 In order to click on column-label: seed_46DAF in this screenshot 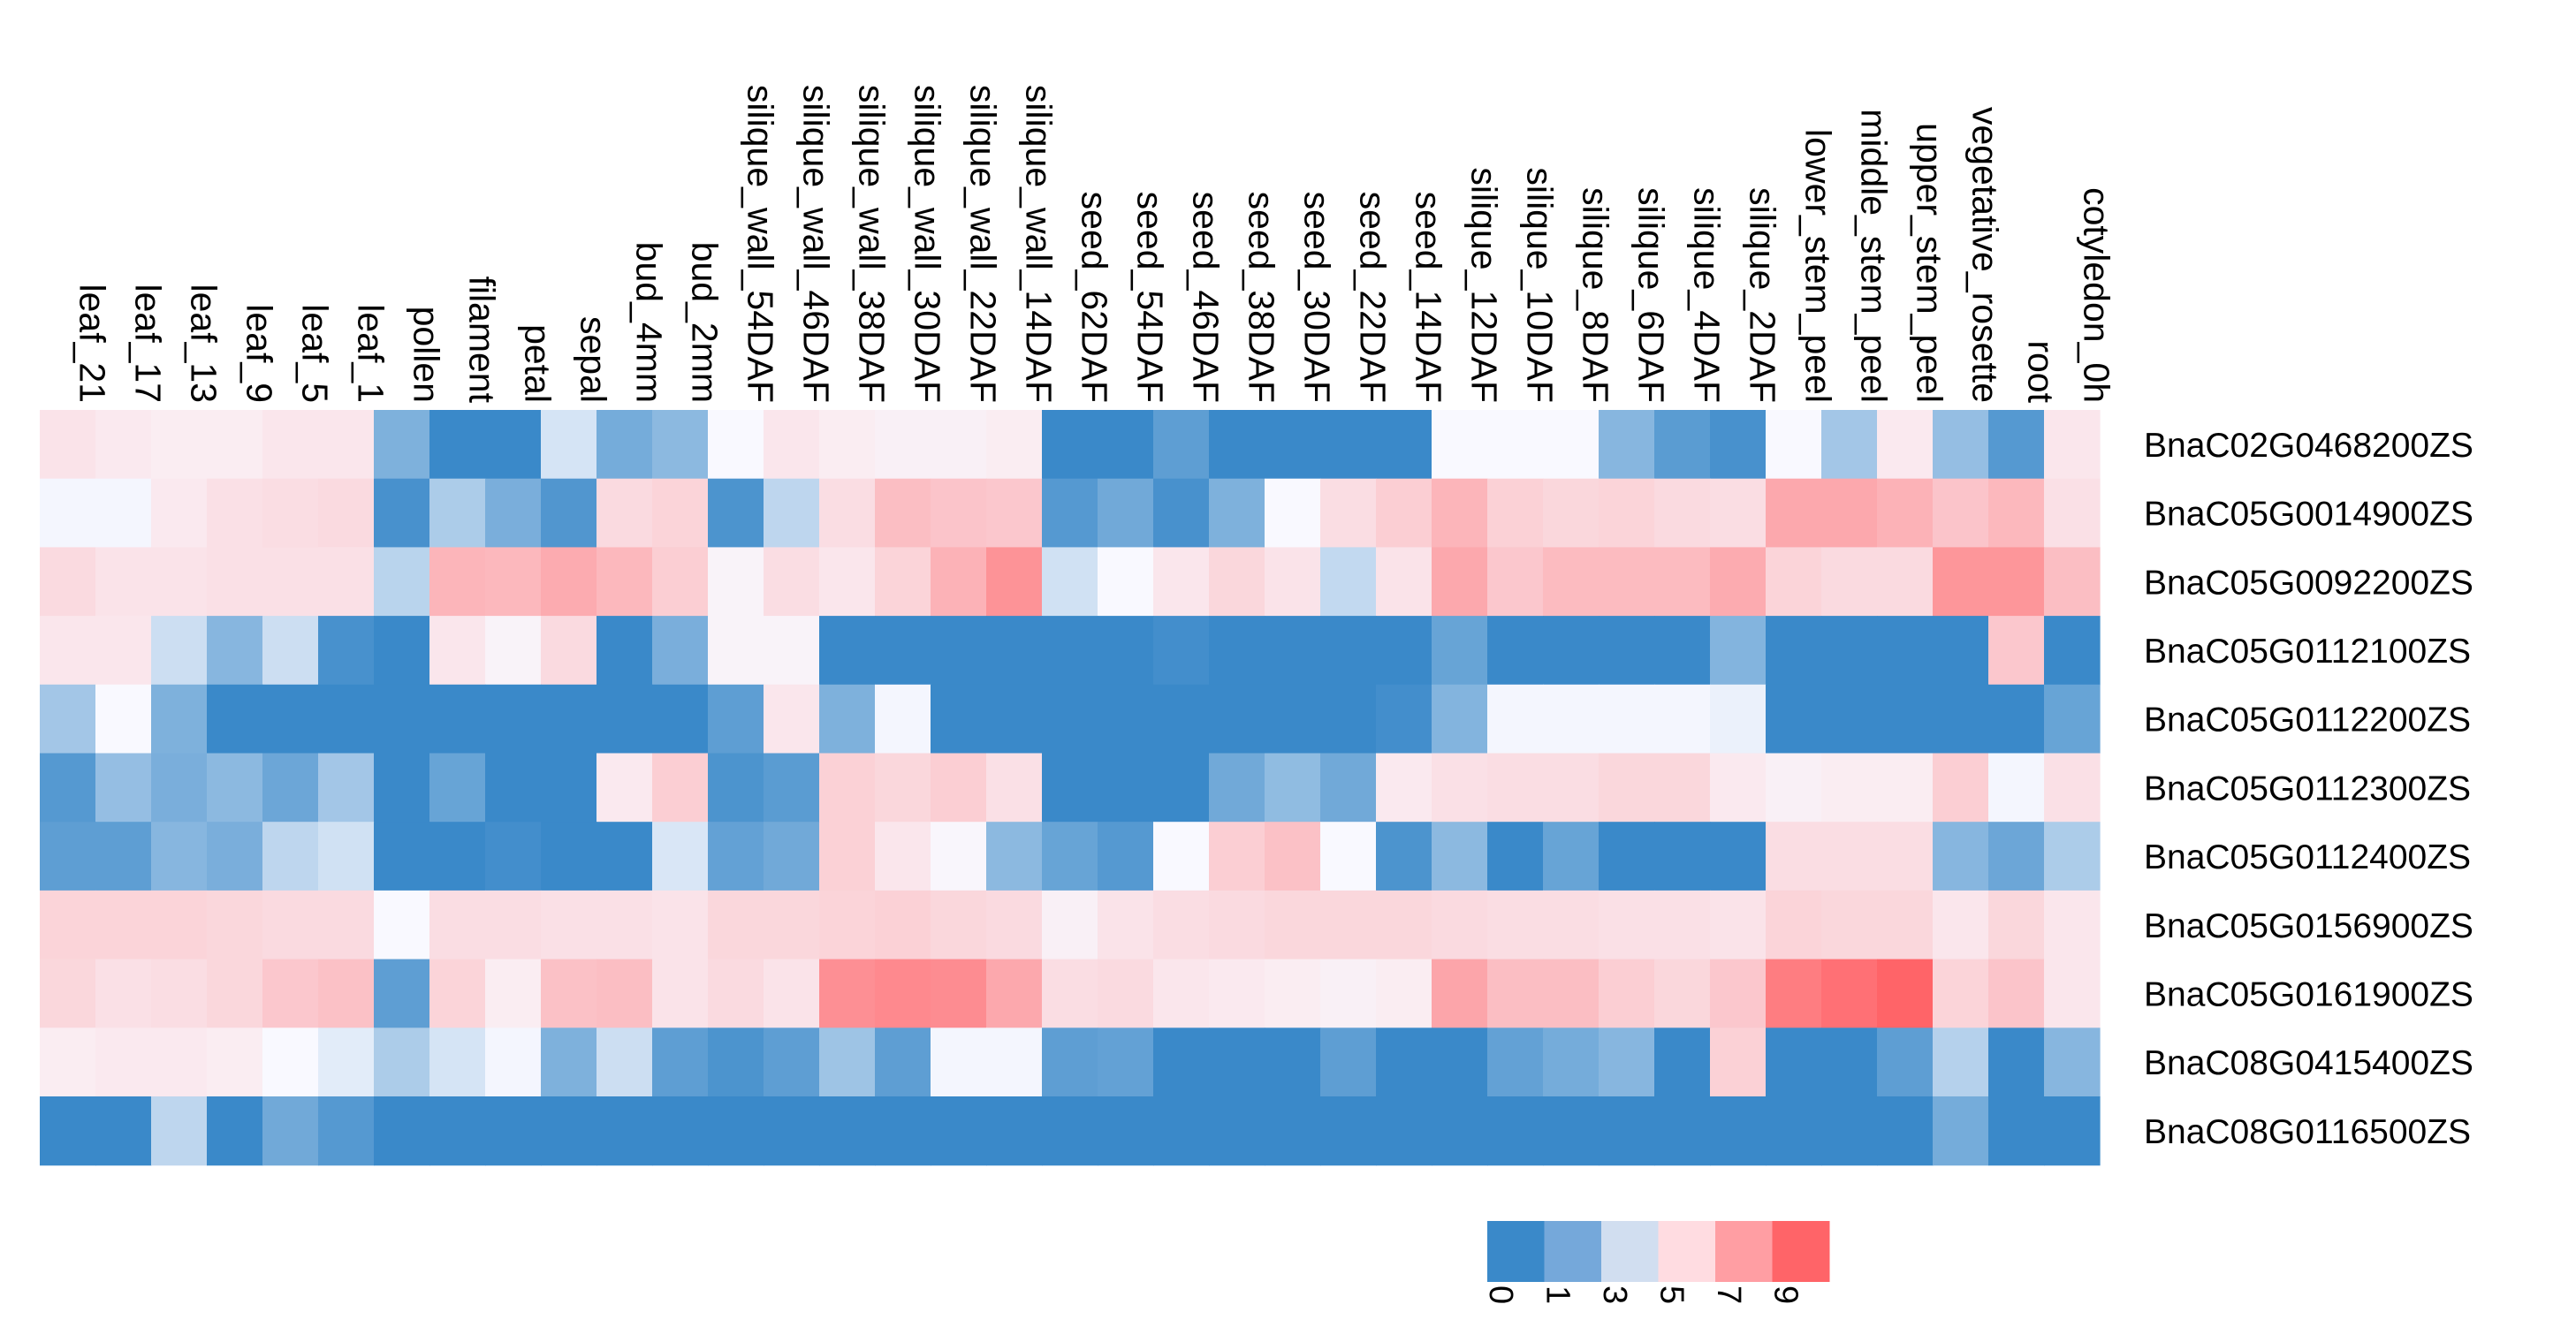, I will do `click(1206, 297)`.